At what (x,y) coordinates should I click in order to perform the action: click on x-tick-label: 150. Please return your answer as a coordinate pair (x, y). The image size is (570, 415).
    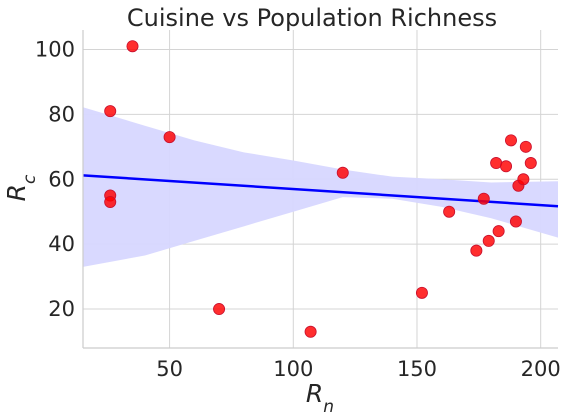
    Looking at the image, I should click on (417, 369).